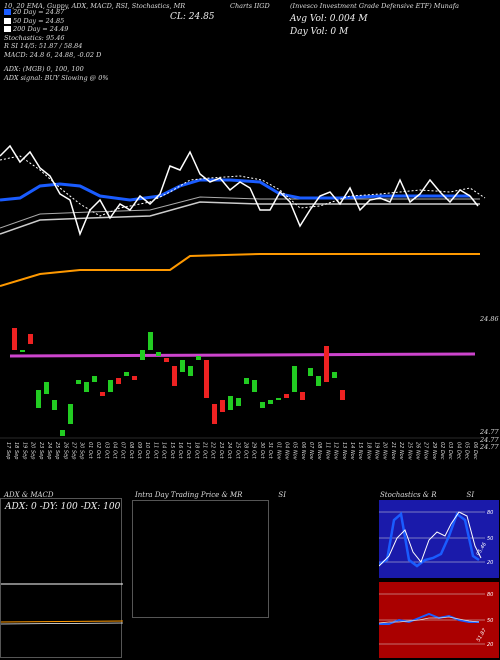 The height and width of the screenshot is (660, 500). I want to click on date-label: 11 Oct, so click(155, 451).